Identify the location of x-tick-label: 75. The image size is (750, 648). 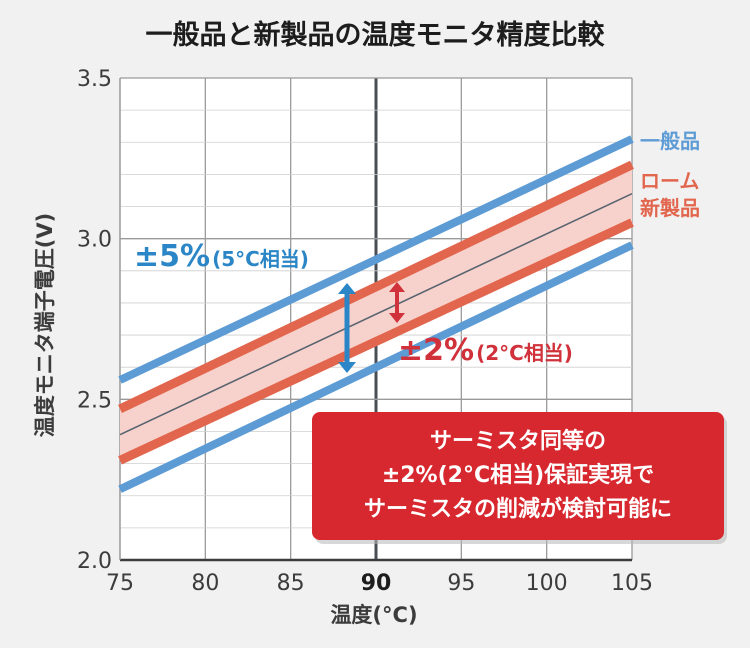
(120, 583).